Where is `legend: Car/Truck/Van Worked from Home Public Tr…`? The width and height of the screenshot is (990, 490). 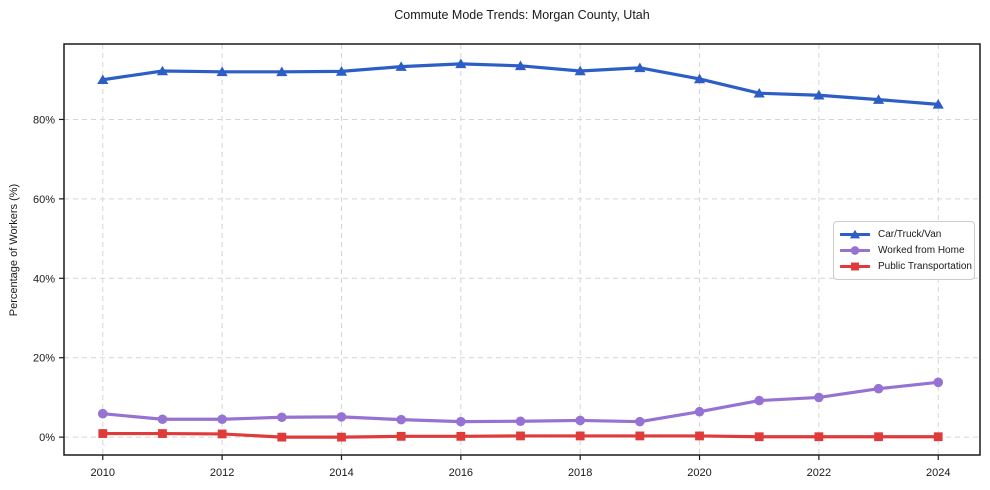
legend: Car/Truck/Van Worked from Home Public Tr… is located at coordinates (904, 250).